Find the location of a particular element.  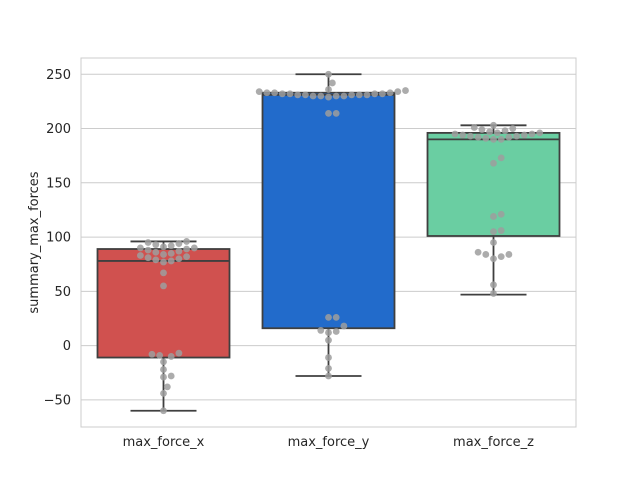

y-tick-labels: −50 0 50 100 150 200 250 is located at coordinates (57, 238).